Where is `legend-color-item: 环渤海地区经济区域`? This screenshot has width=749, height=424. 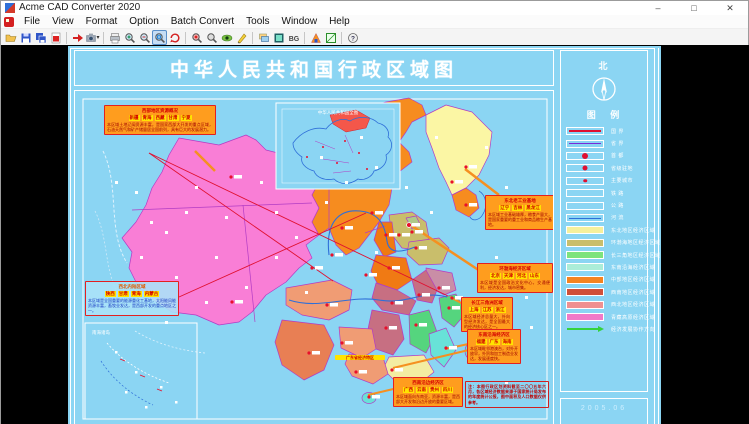 legend-color-item: 环渤海地区经济区域 is located at coordinates (610, 243).